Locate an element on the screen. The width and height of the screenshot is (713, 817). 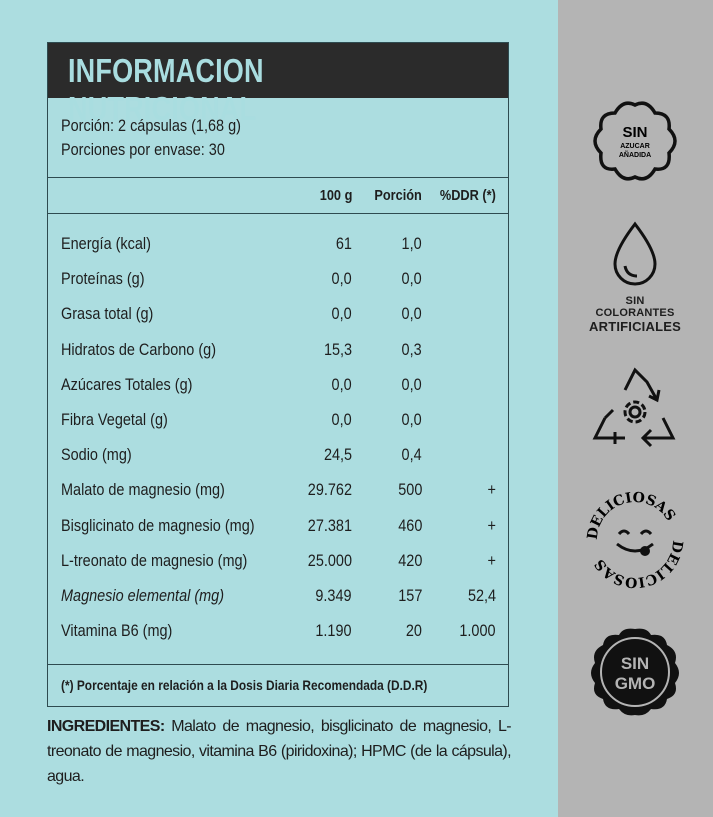
row-100g: 15,3 is located at coordinates (337, 349).